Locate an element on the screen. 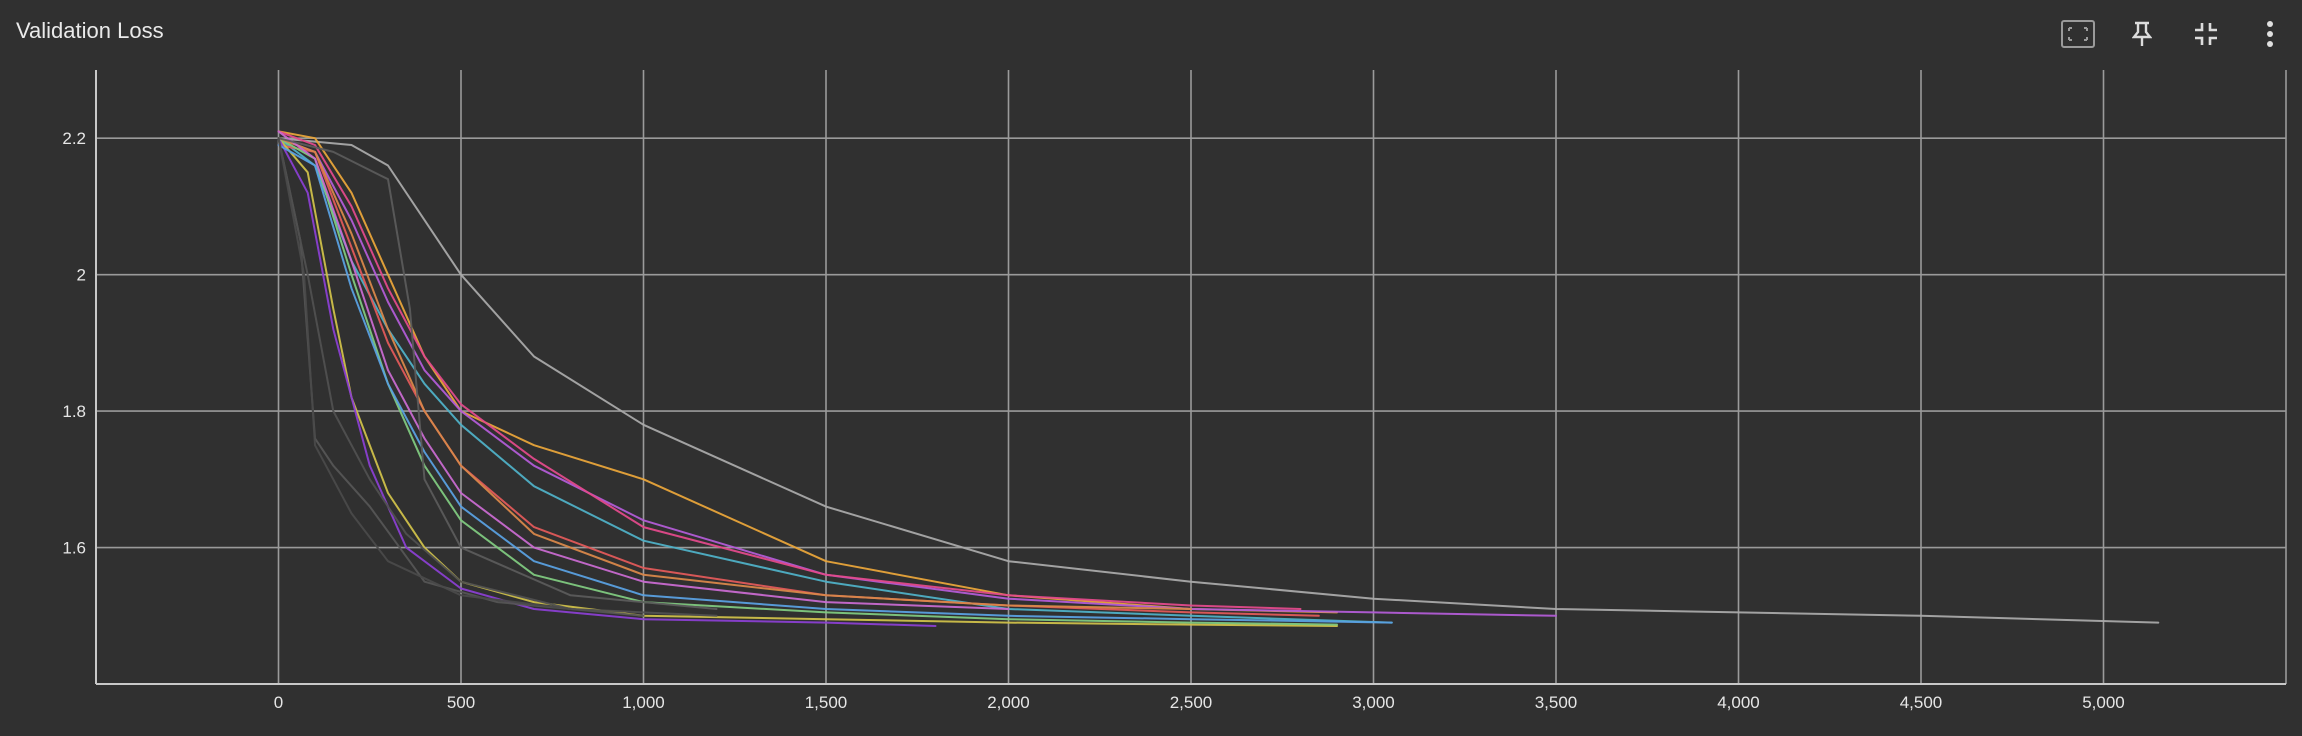 The image size is (2302, 736). collapse-icon is located at coordinates (2206, 34).